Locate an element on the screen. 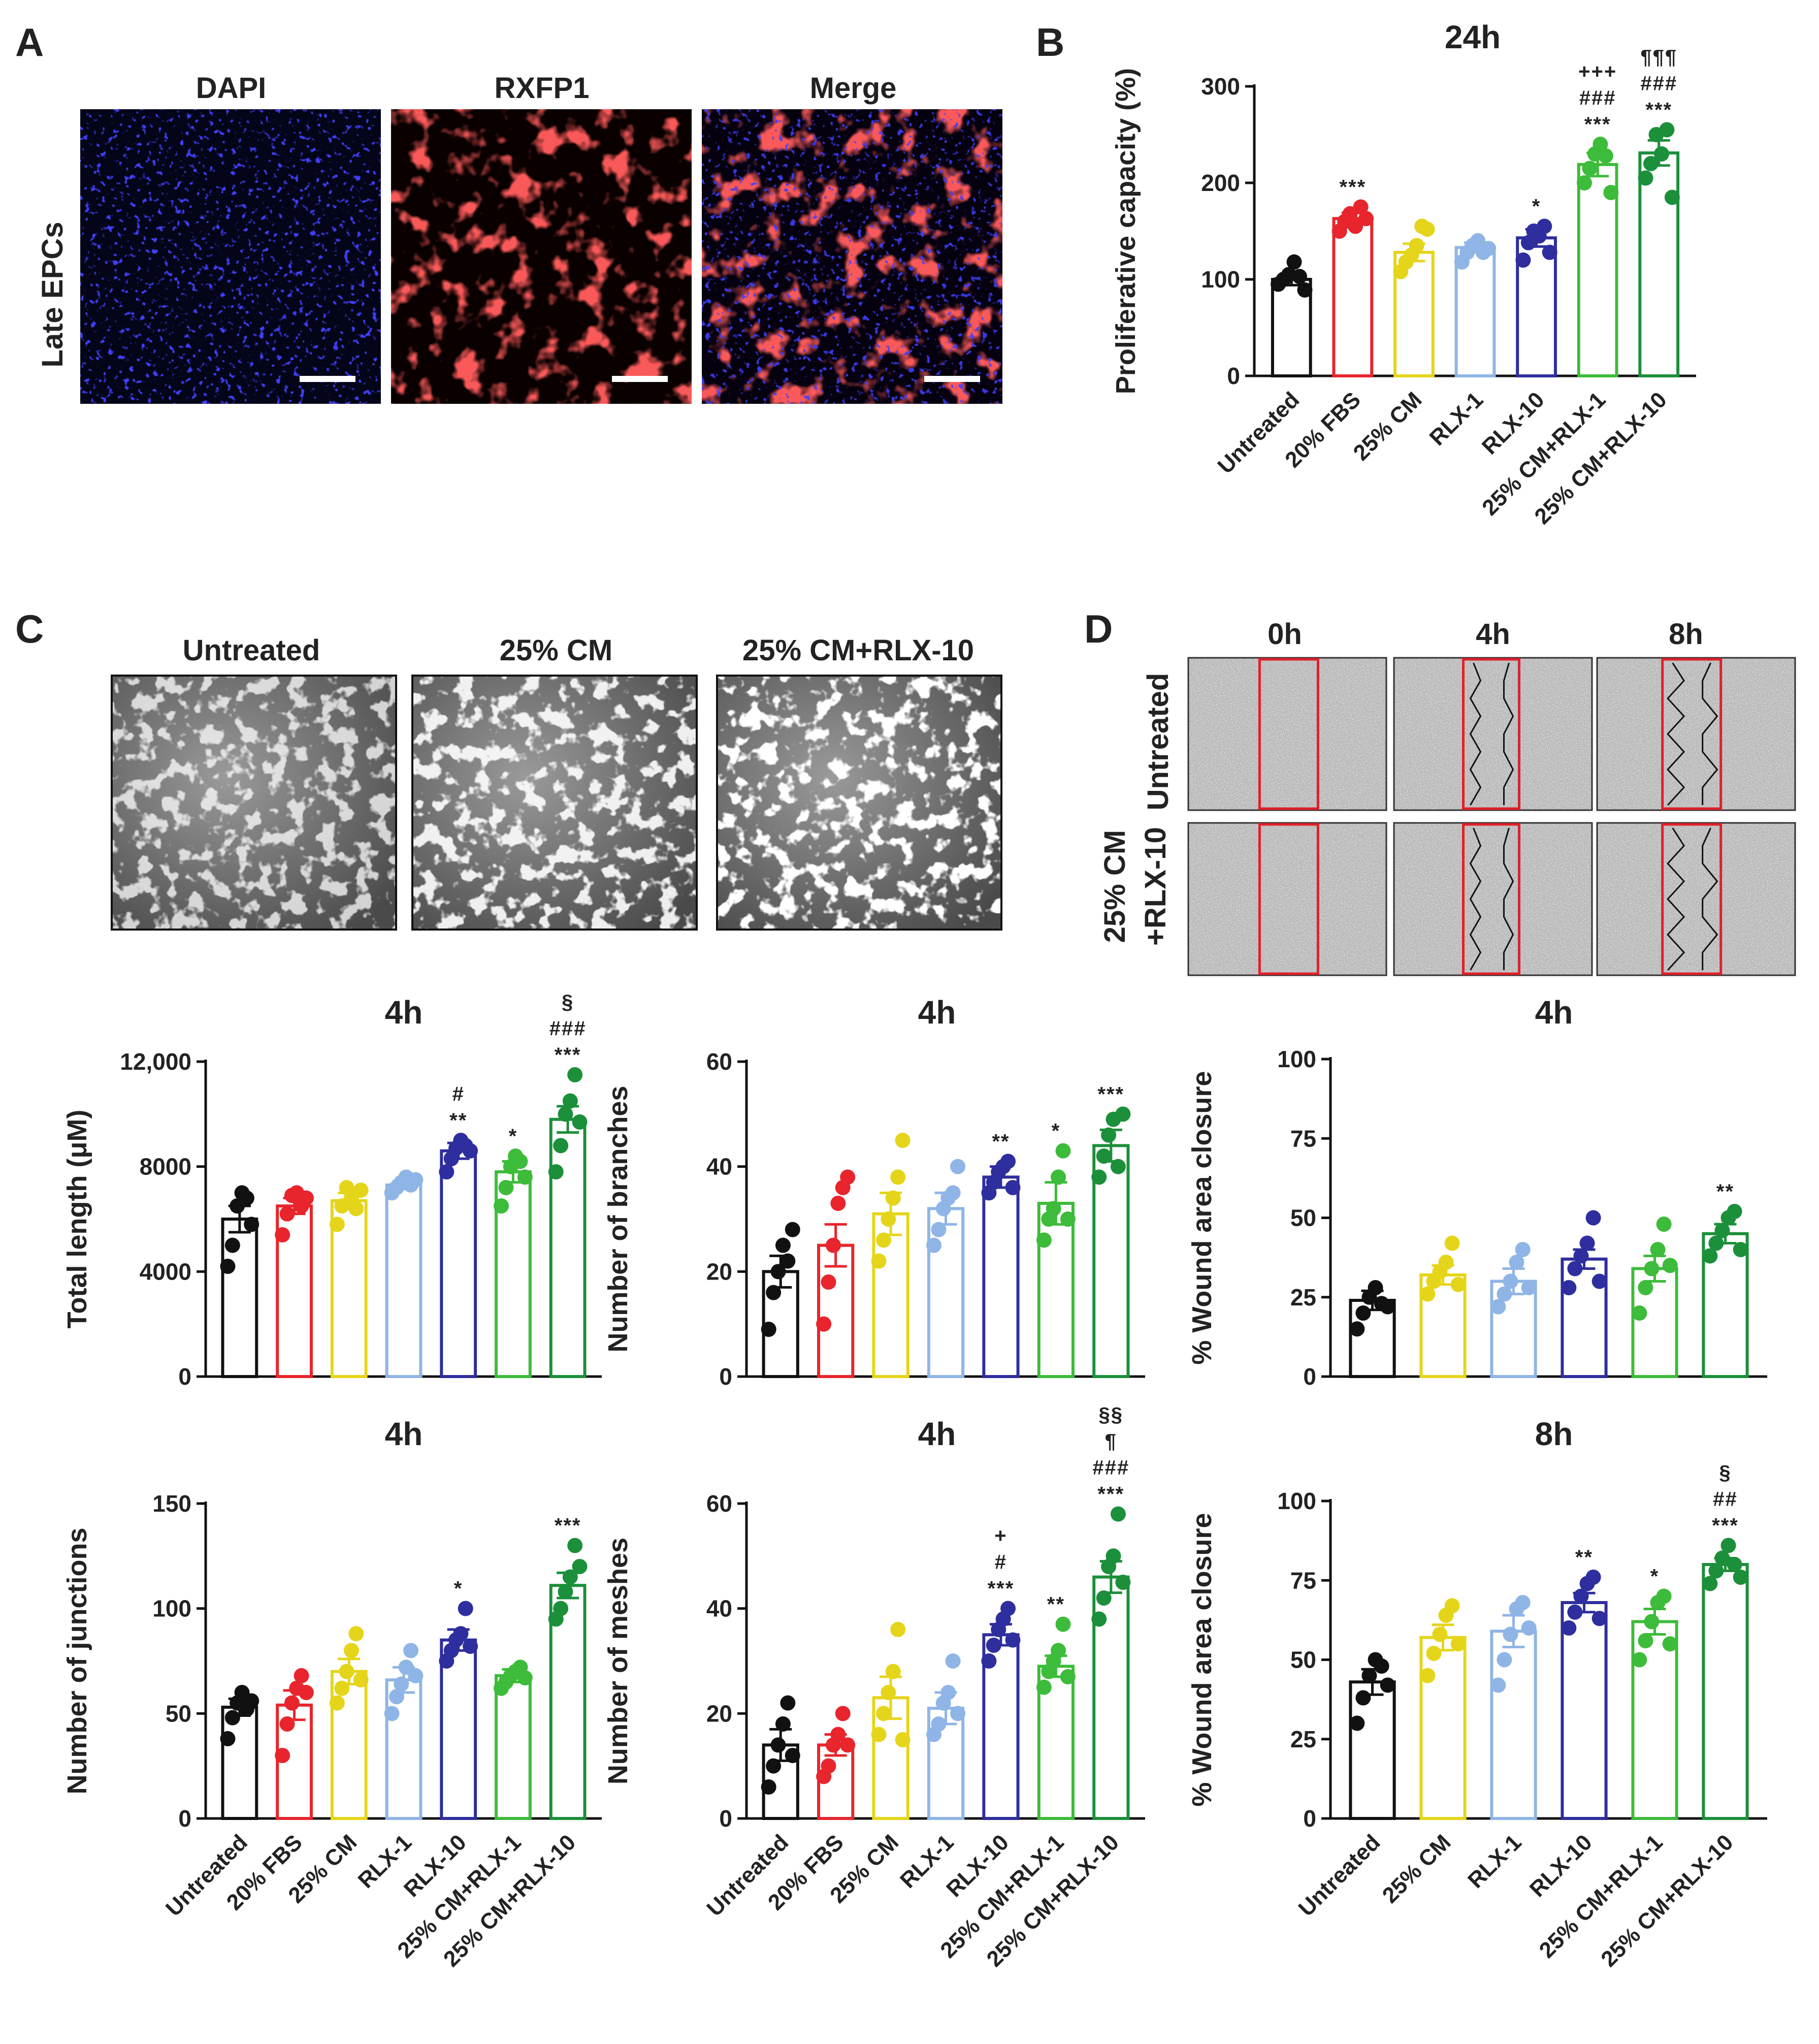  y-tick-label: 100 is located at coordinates (1296, 1059).